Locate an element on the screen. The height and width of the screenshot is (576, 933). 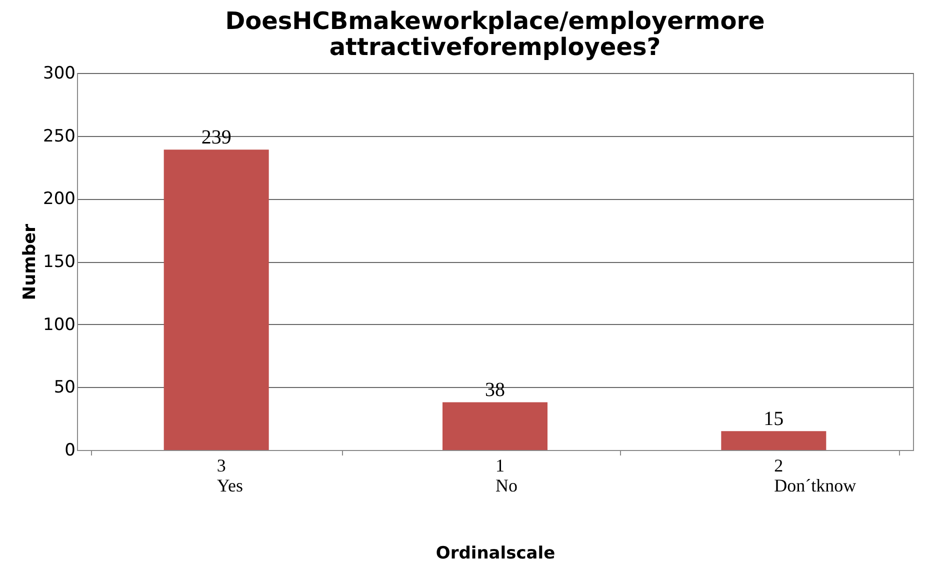
y-tick-label: 0 is located at coordinates (70, 450).